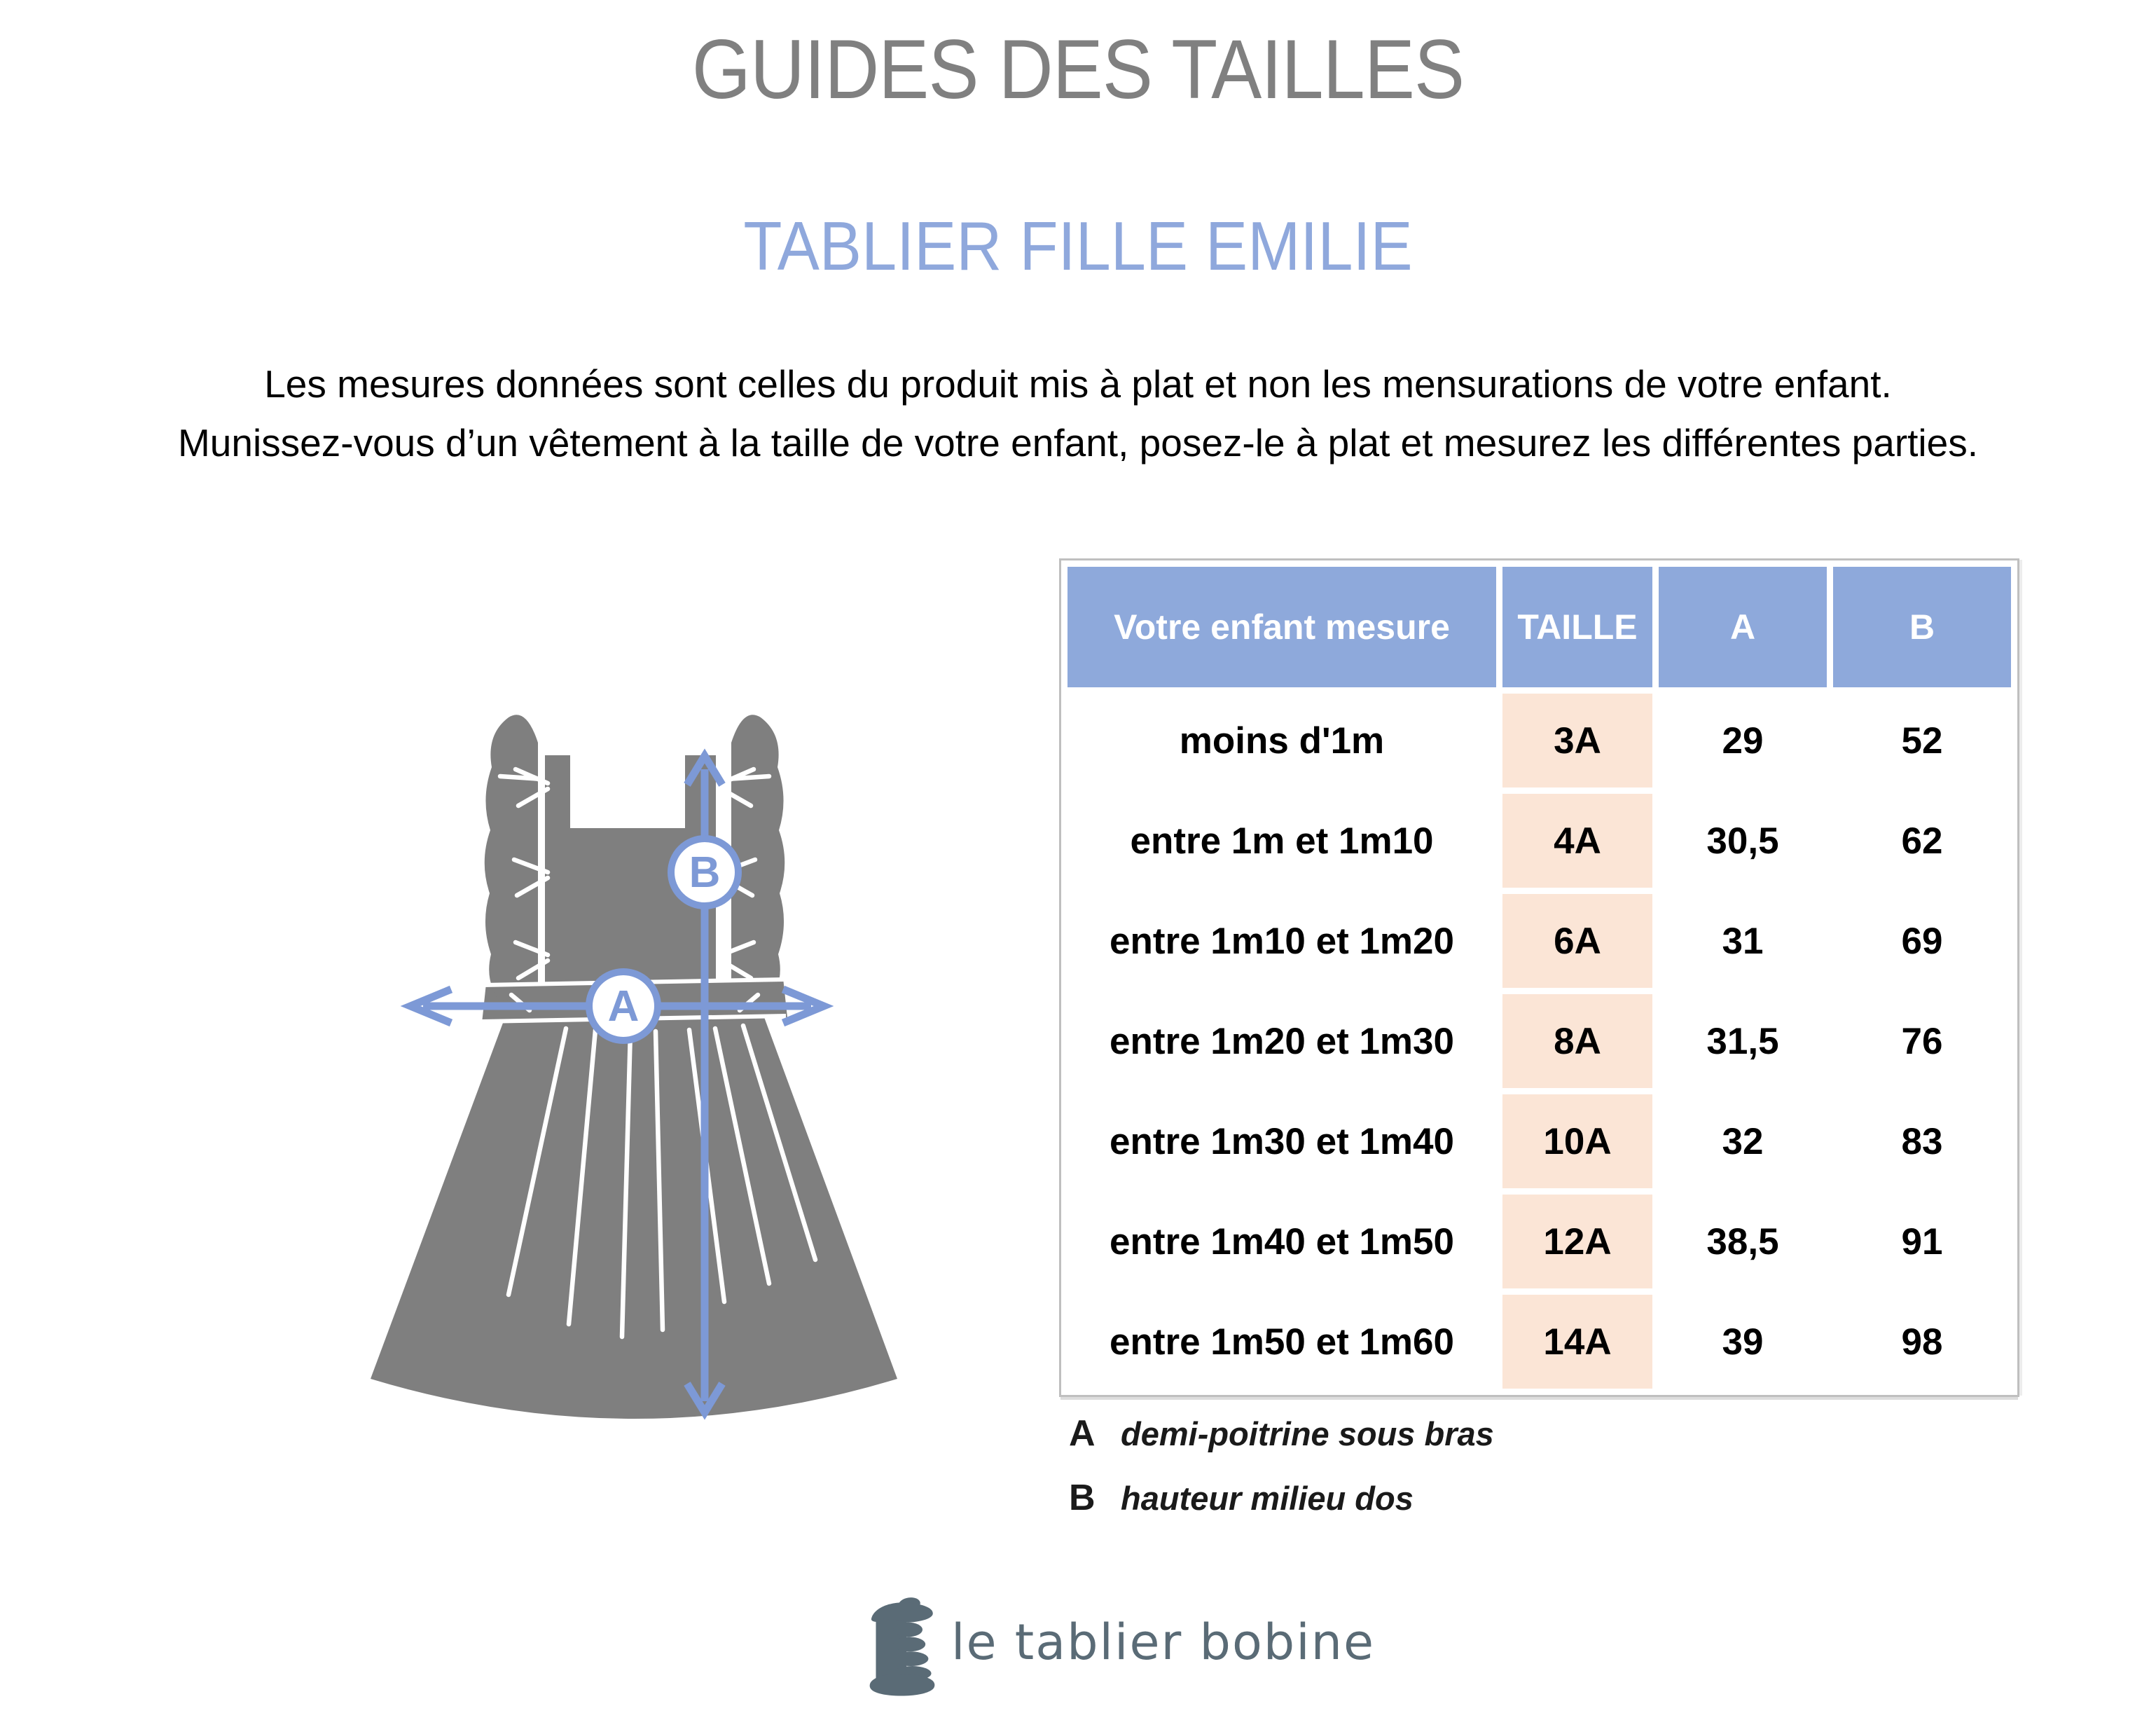 This screenshot has height=1713, width=2156. What do you see at coordinates (1281, 1041) in the screenshot?
I see `cell-mesure: entre 1m20 et 1m30` at bounding box center [1281, 1041].